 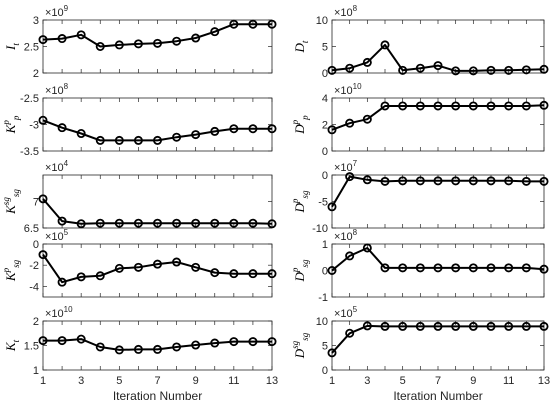 What do you see at coordinates (36, 371) in the screenshot?
I see `y-tick-label: 1` at bounding box center [36, 371].